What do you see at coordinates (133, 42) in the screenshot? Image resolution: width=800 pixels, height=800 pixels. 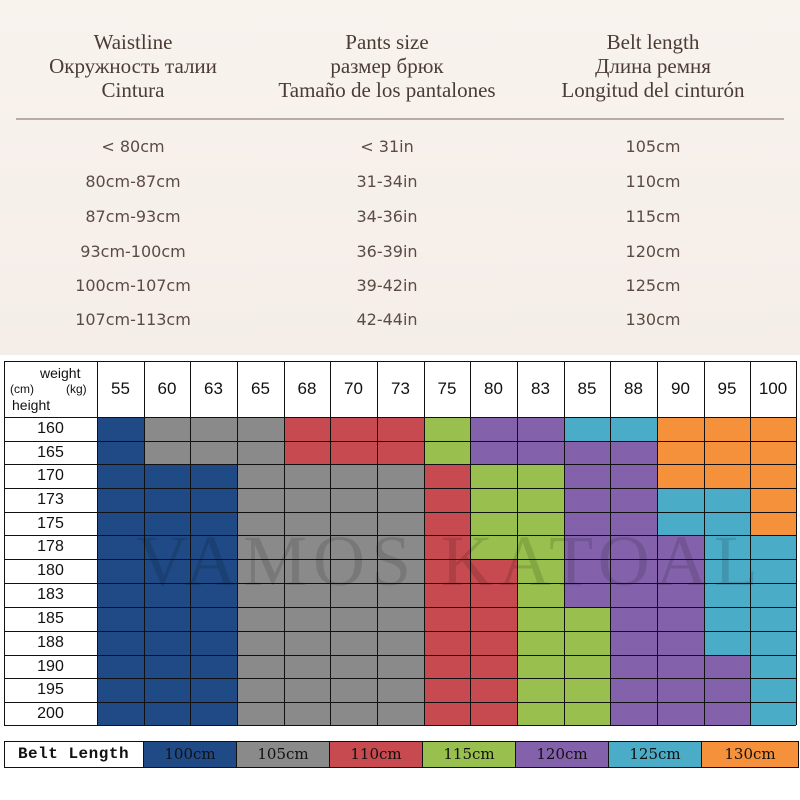 I see `header-line: Waistline` at bounding box center [133, 42].